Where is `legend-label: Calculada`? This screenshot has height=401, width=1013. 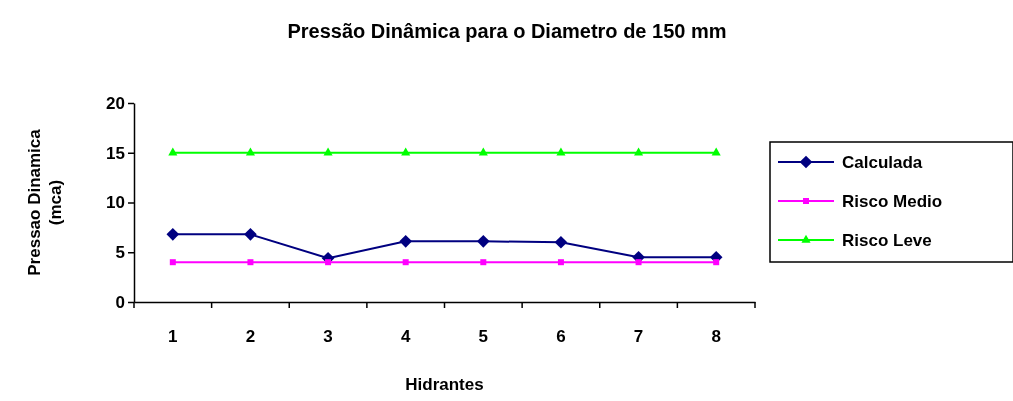 legend-label: Calculada is located at coordinates (882, 162).